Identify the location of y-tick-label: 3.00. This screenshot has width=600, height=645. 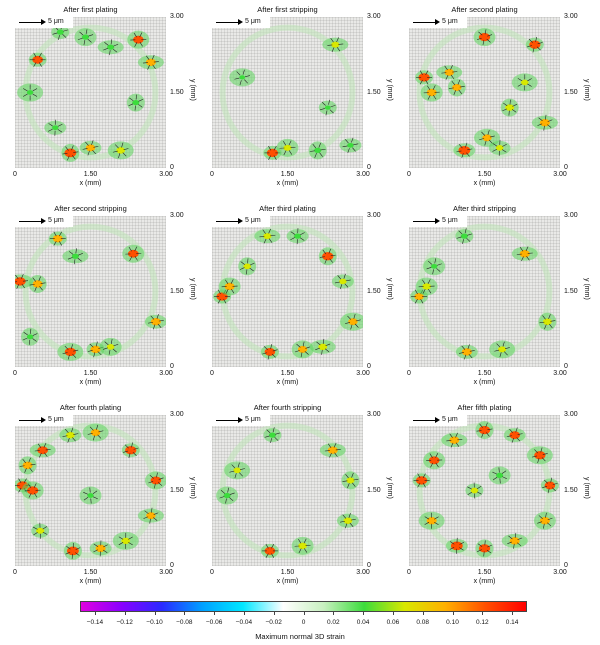
(177, 215).